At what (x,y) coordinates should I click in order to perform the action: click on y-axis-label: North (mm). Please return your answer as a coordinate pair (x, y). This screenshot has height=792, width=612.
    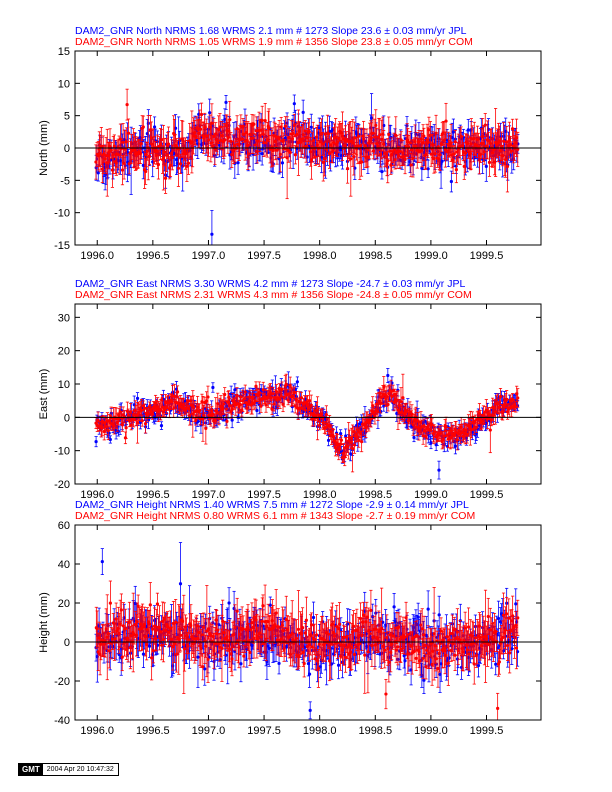
    Looking at the image, I should click on (44, 148).